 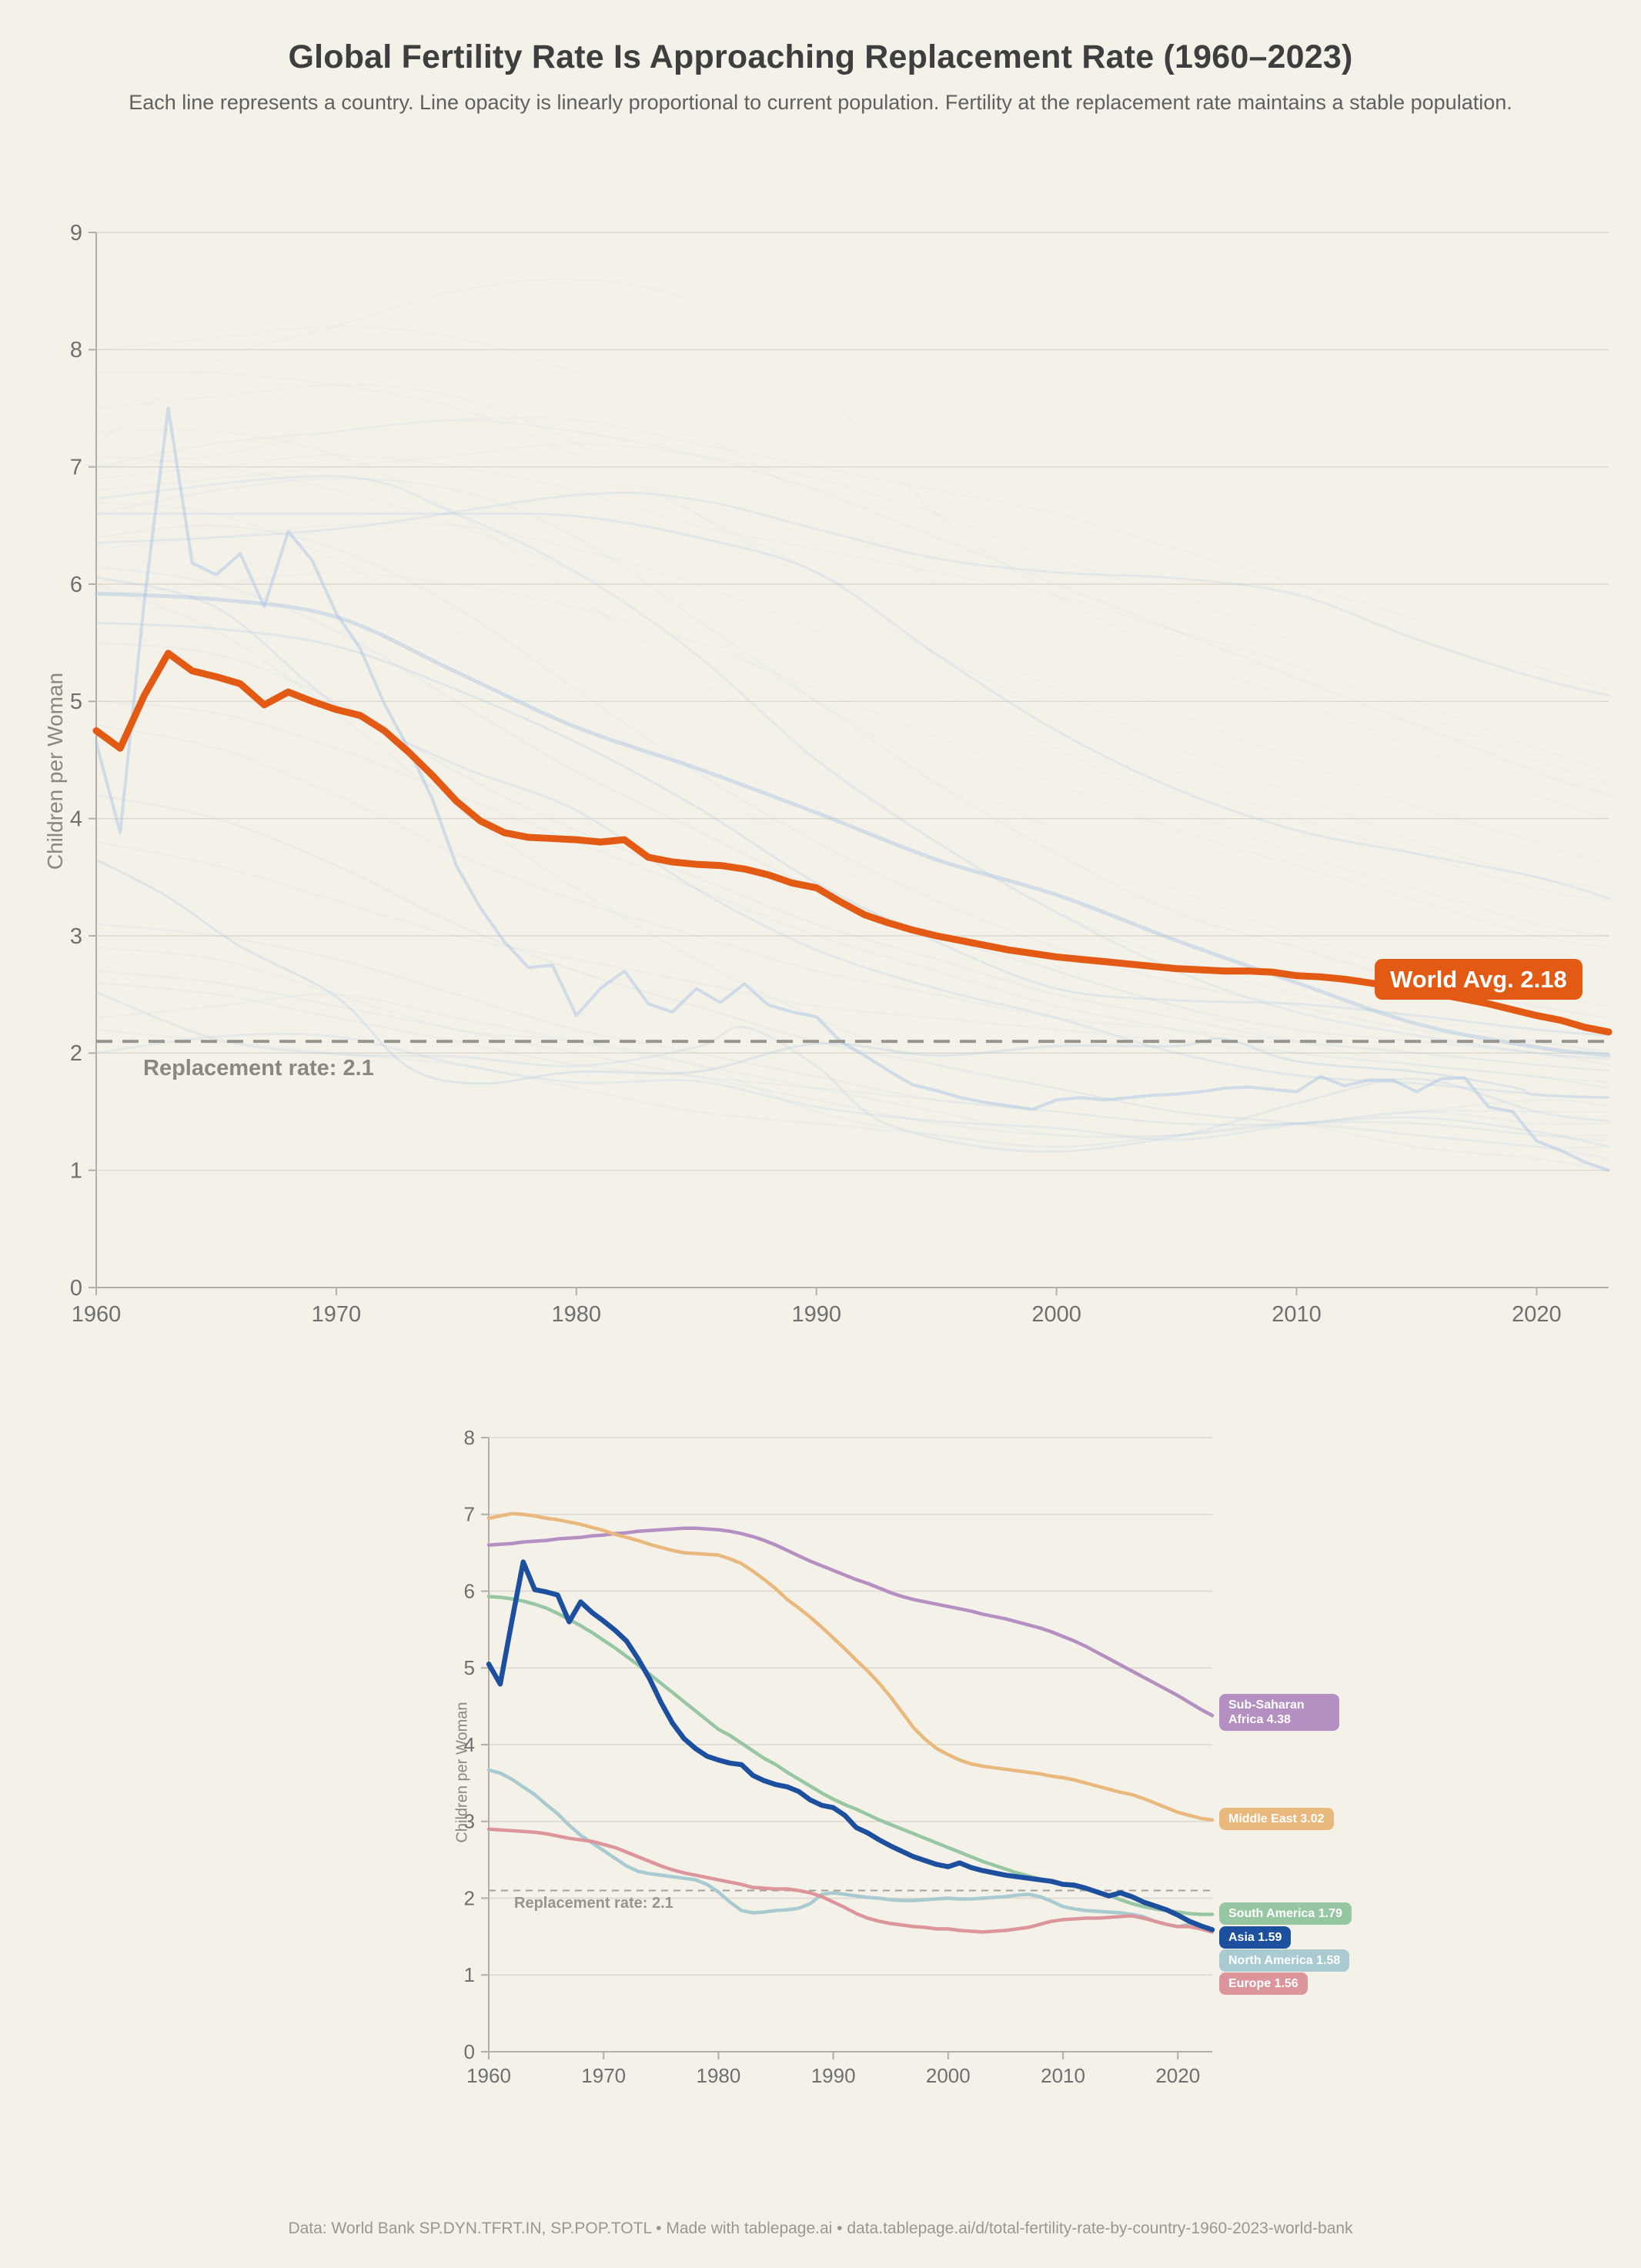 I want to click on region-line-middle-east, so click(x=850, y=1666).